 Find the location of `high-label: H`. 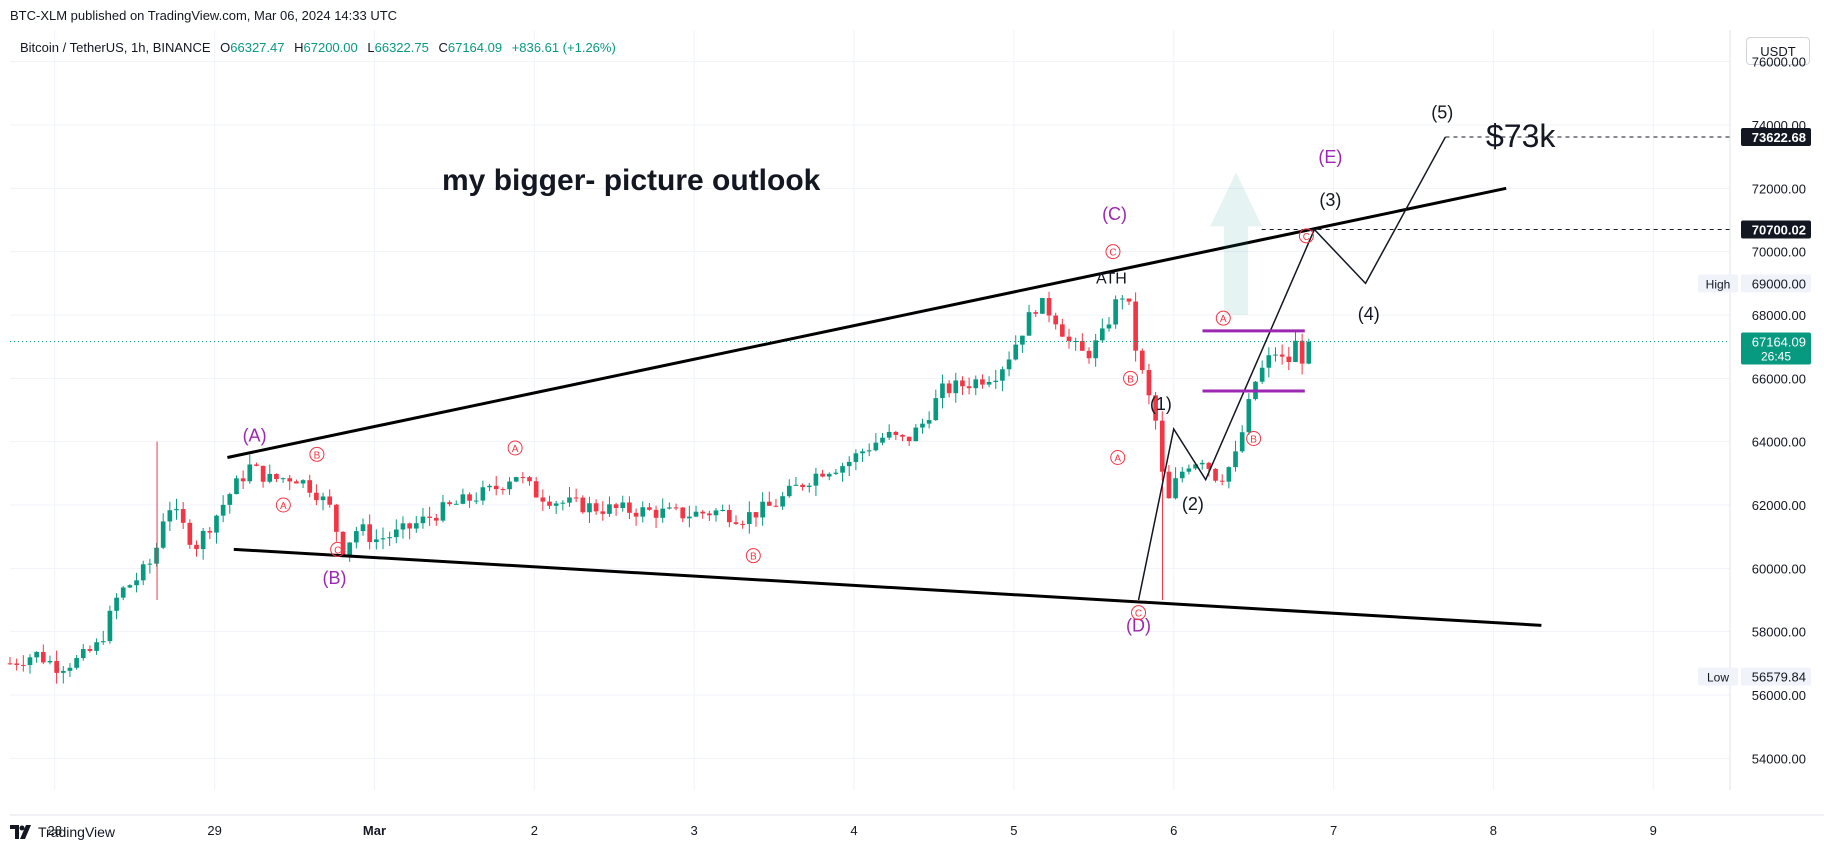

high-label: H is located at coordinates (299, 47).